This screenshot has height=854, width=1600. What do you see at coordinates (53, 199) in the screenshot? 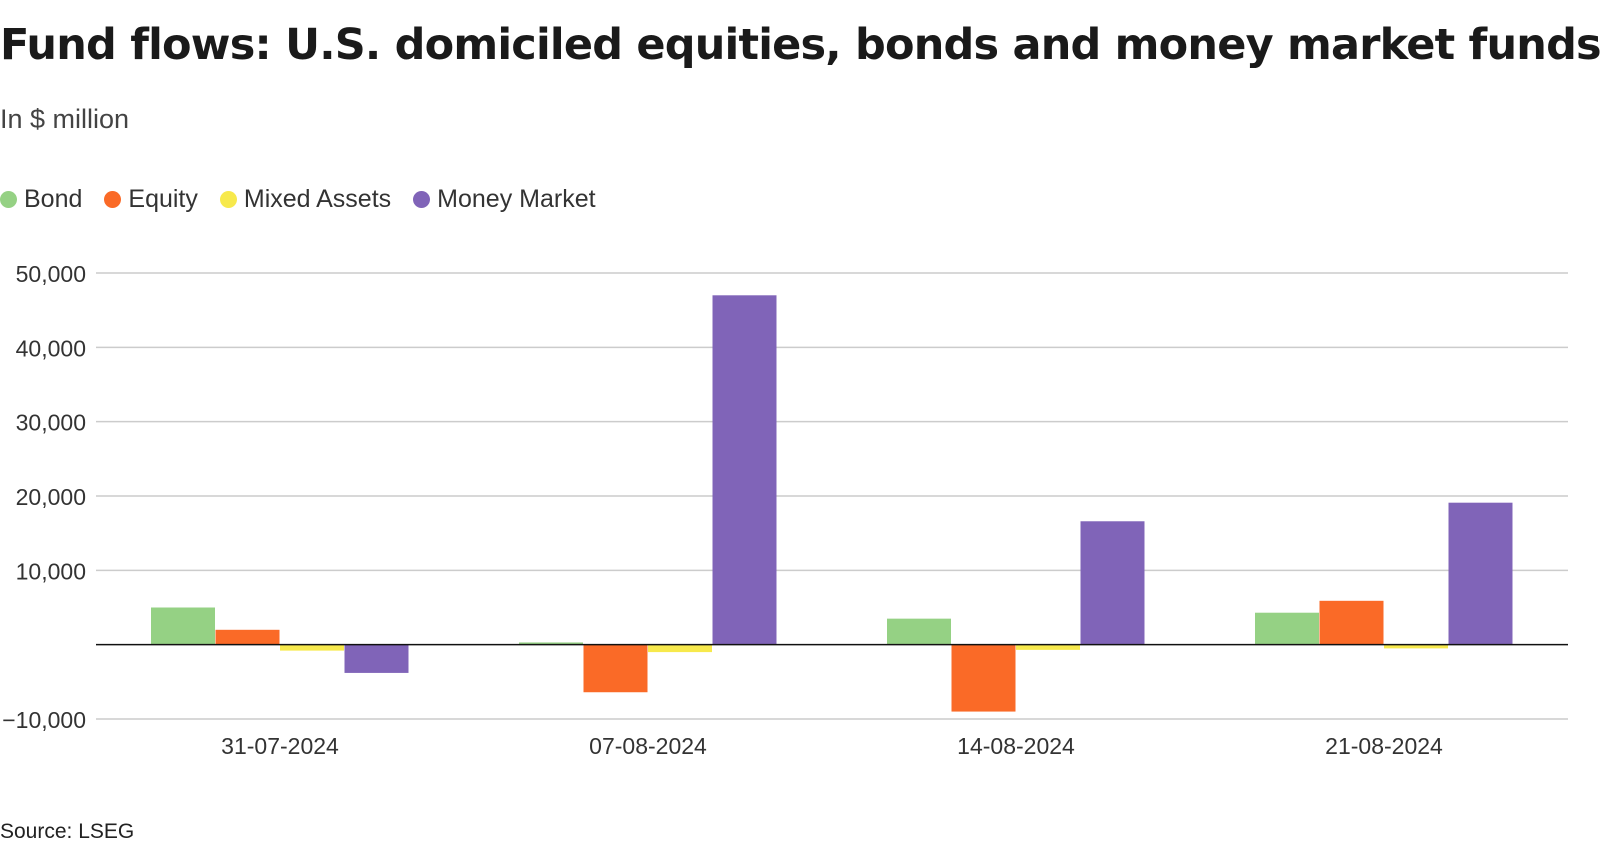
I see `legend-label-bond: Bond` at bounding box center [53, 199].